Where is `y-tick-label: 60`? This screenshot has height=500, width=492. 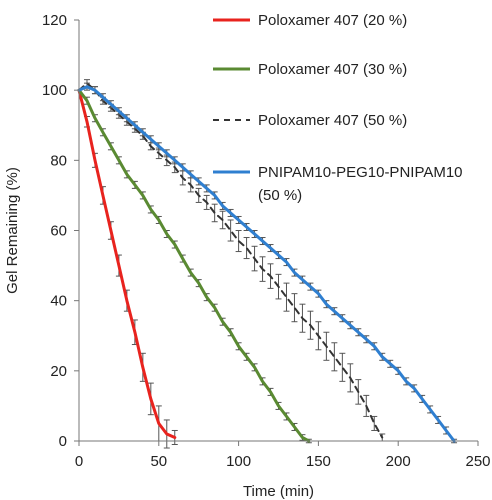
y-tick-label: 60 is located at coordinates (58, 231).